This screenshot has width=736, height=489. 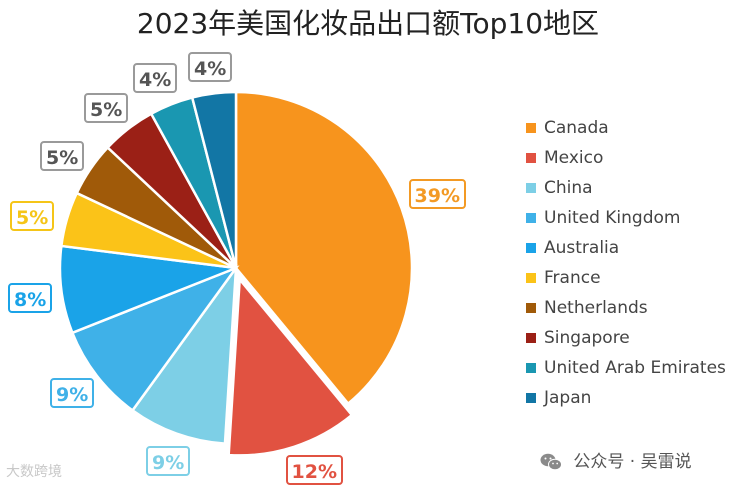 What do you see at coordinates (214, 179) in the screenshot?
I see `pie-slice-japan` at bounding box center [214, 179].